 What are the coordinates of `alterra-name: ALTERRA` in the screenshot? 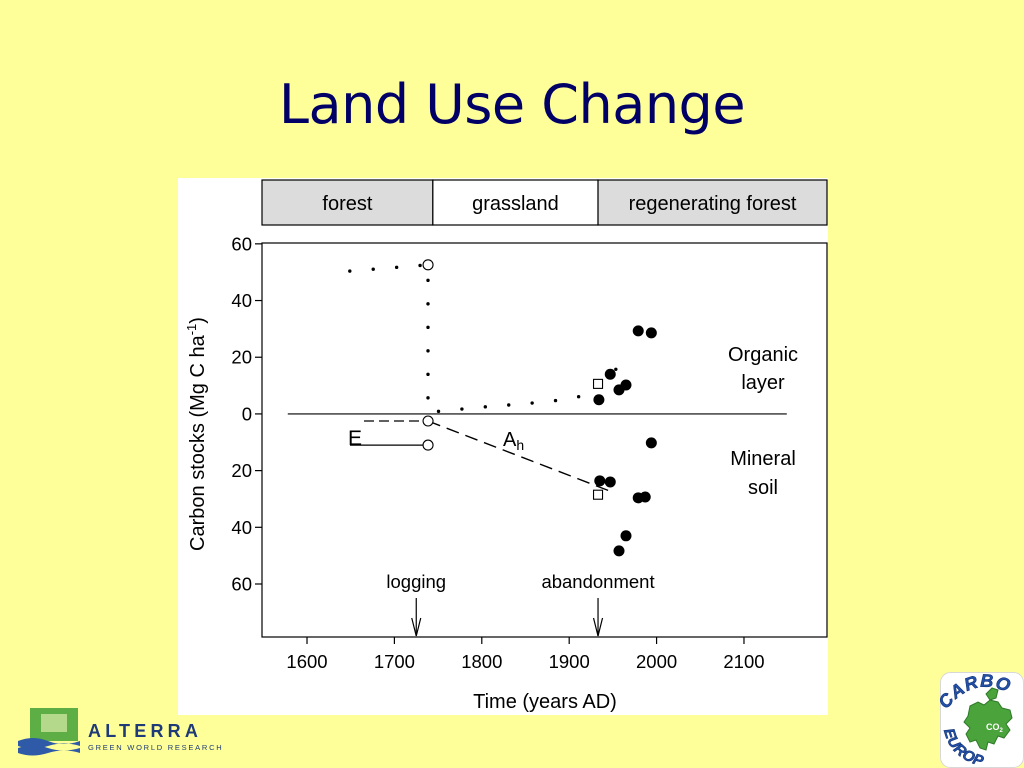 It's located at (145, 731).